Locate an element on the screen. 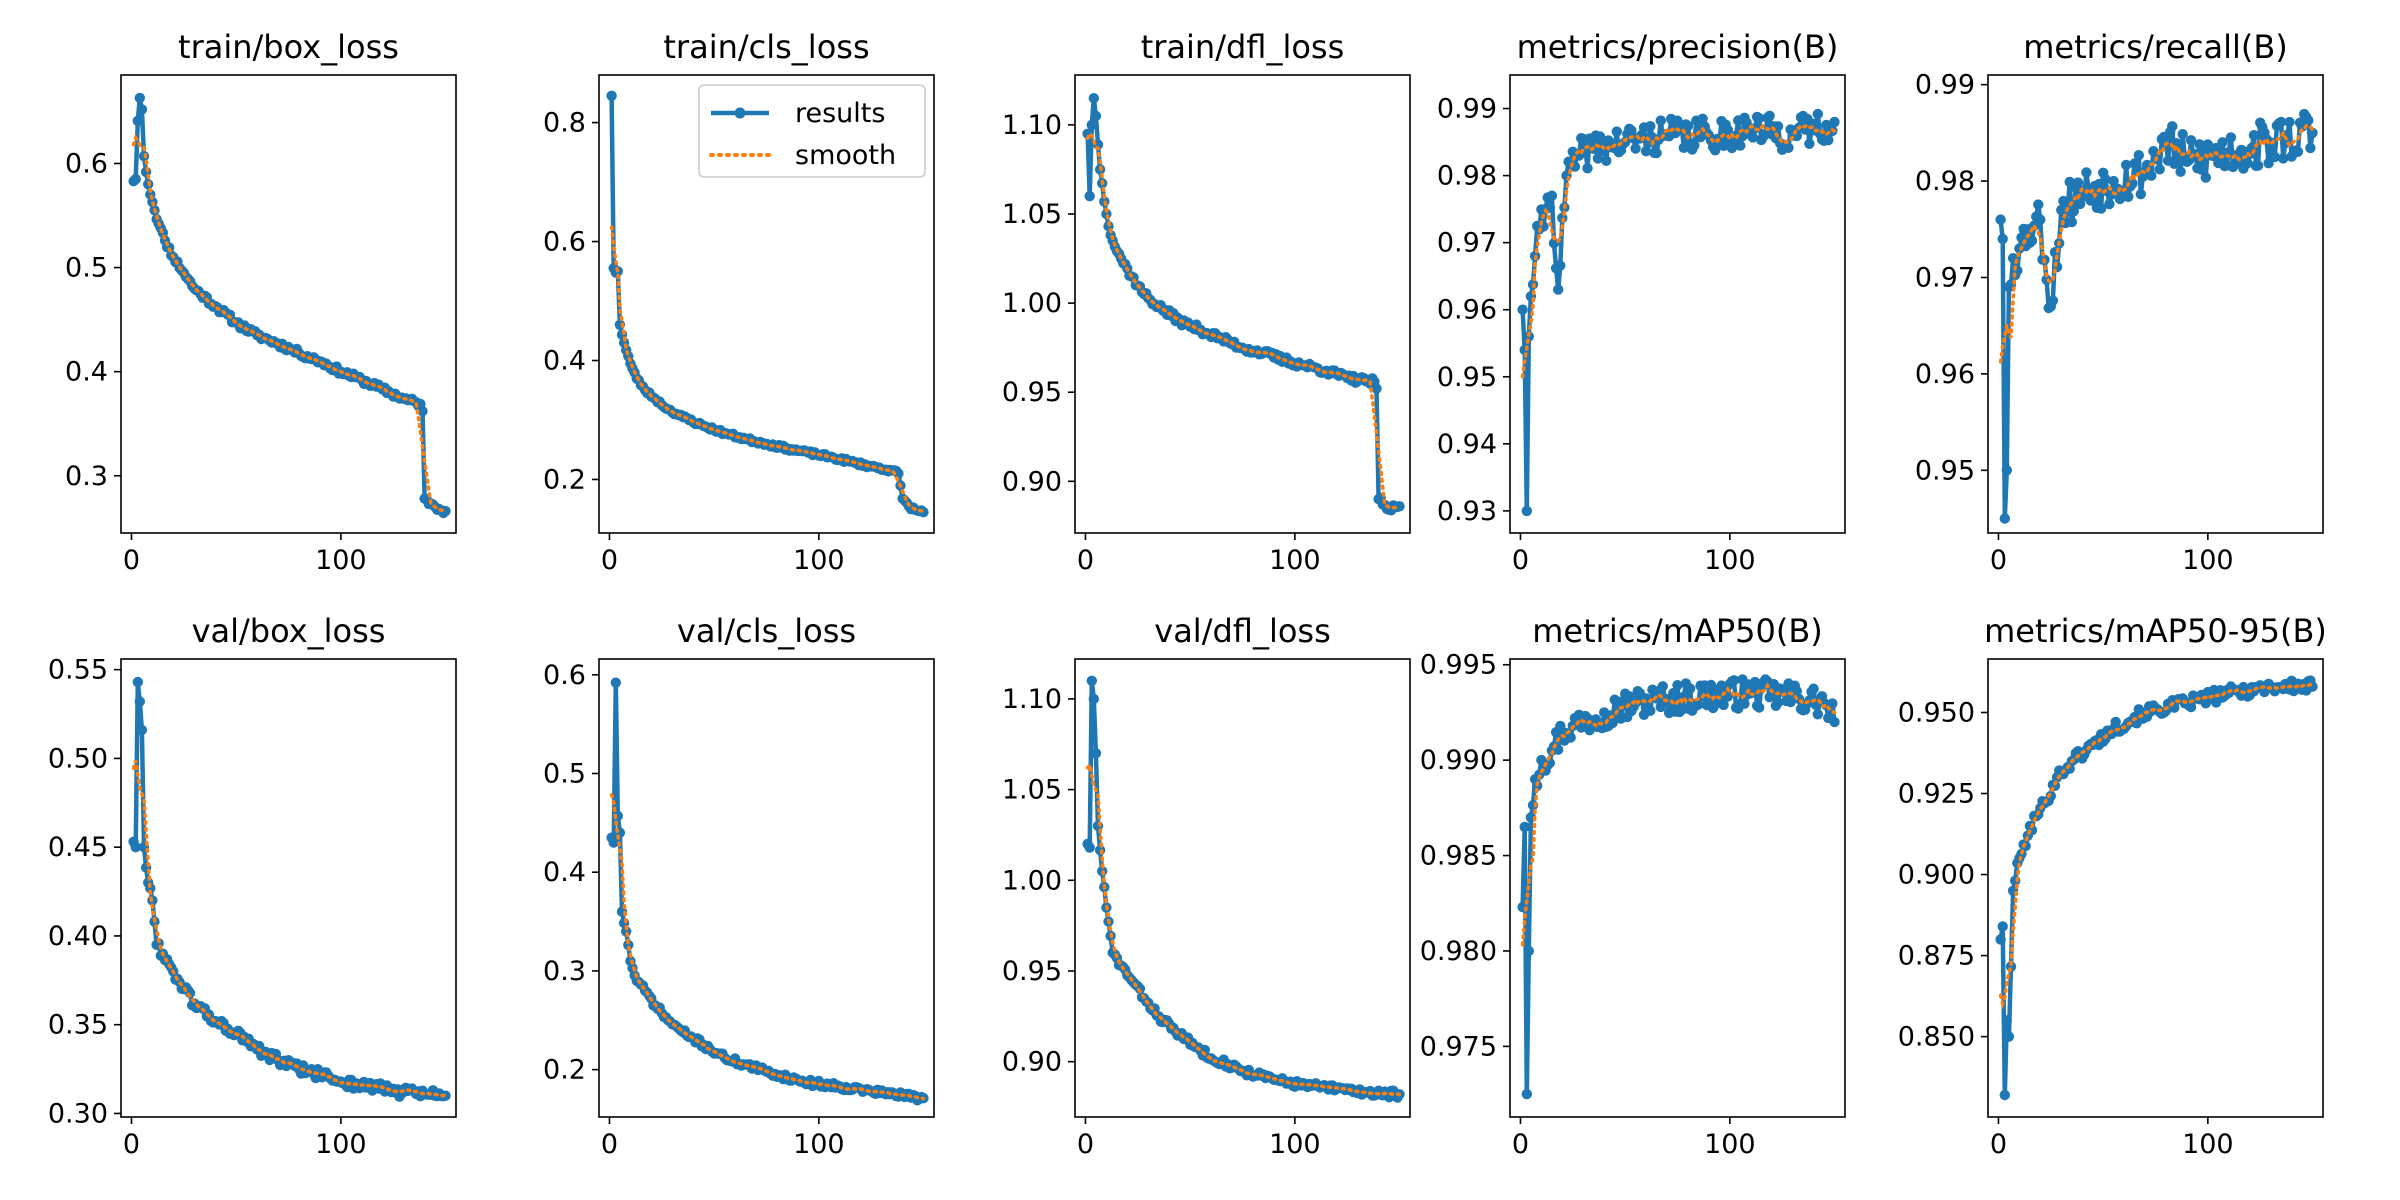 The image size is (2400, 1200). legend-results-marker is located at coordinates (740, 113).